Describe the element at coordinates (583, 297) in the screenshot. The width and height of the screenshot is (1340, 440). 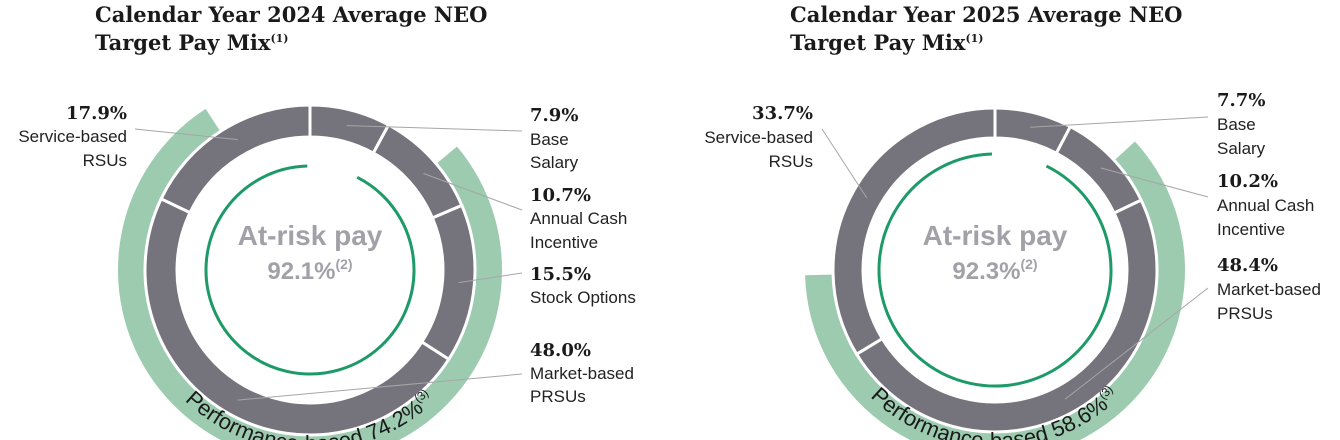
I see `segment-label-stock-options: Stock Options` at that location.